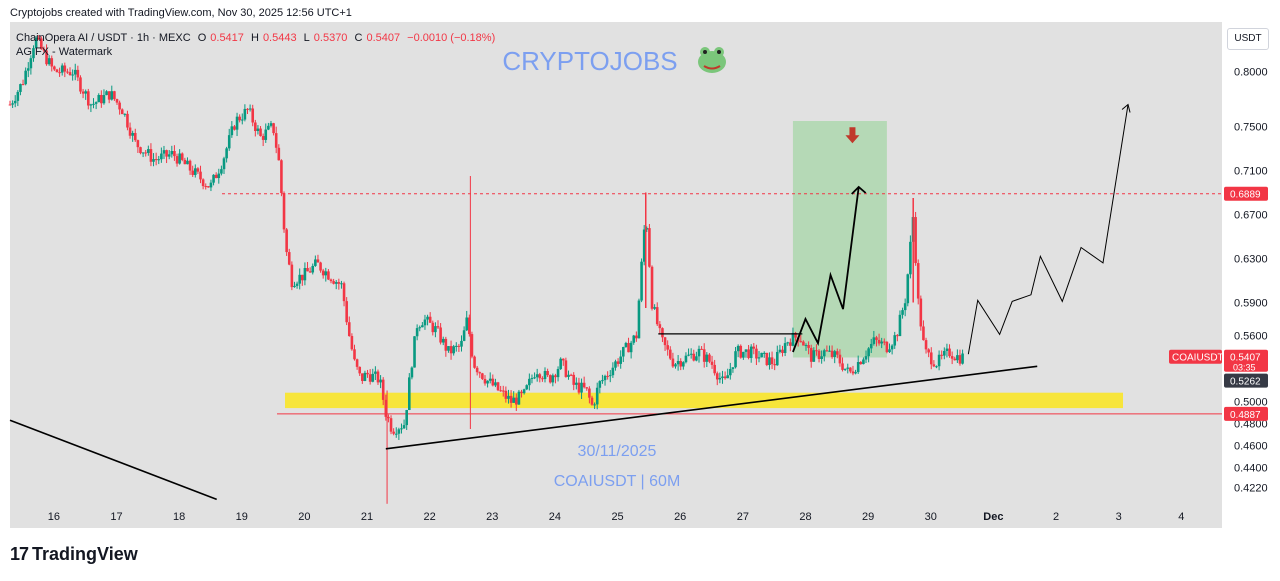 The width and height of the screenshot is (1280, 581). I want to click on time-axis-pane, so click(616, 517).